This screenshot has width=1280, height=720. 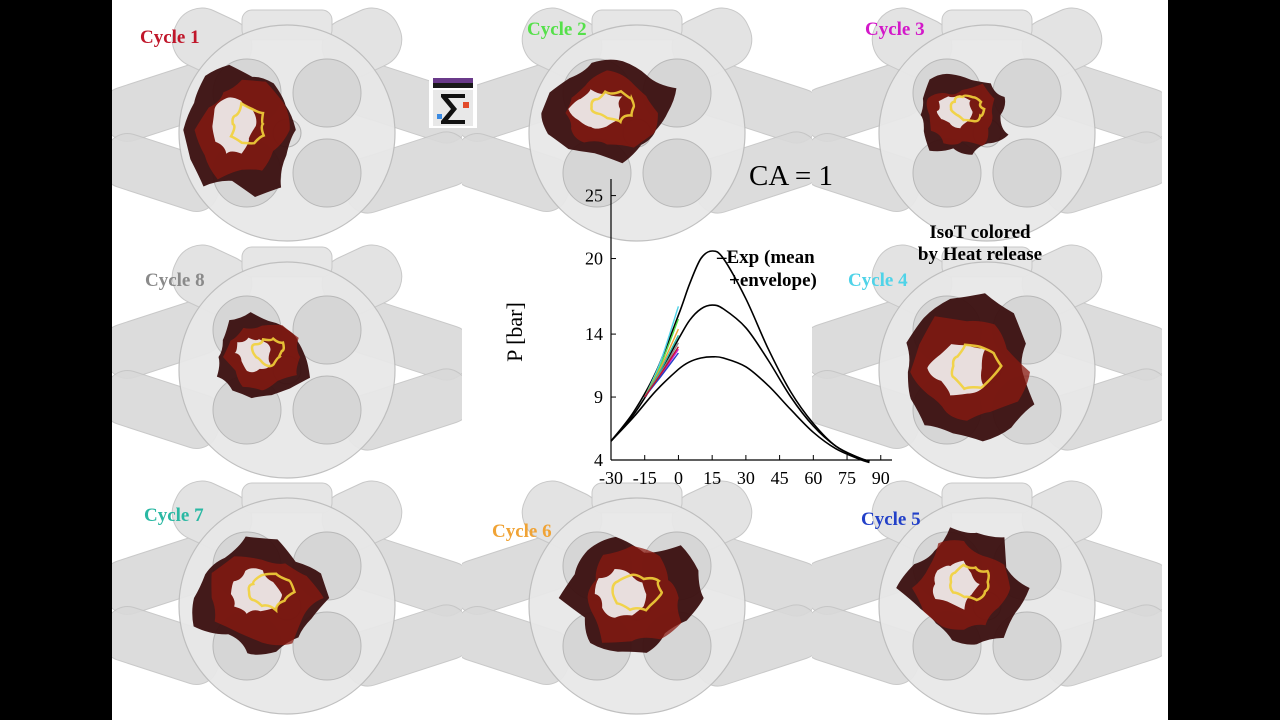 I want to click on engine-panel-cycle-2: Cycle 2, so click(x=637, y=125).